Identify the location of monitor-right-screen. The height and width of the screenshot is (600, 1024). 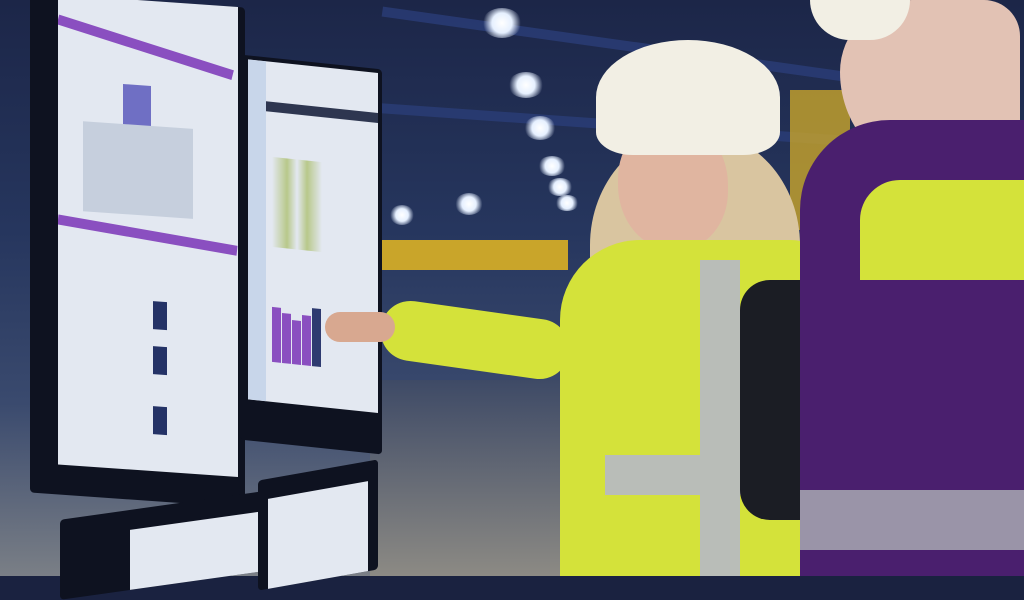
(313, 236).